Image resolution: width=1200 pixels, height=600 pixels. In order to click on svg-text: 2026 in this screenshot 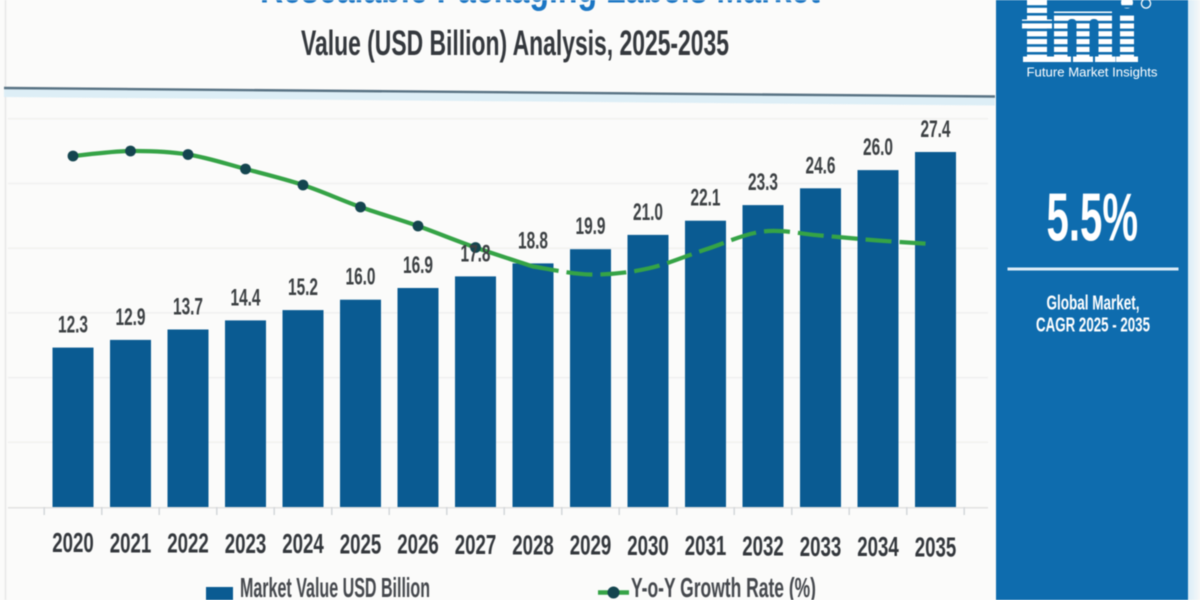, I will do `click(418, 544)`.